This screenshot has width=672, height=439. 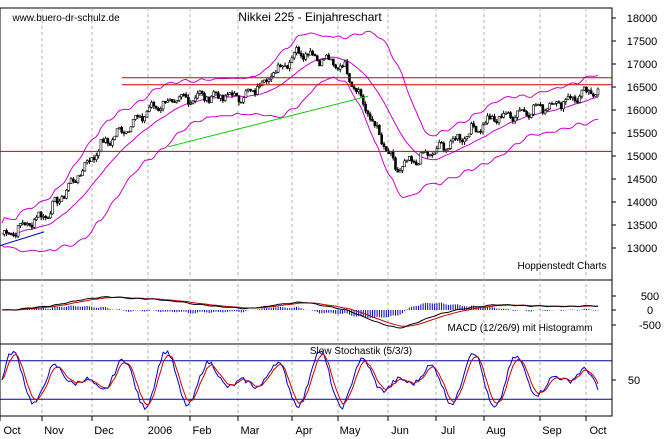 I want to click on price-tick-label: 13500, so click(x=642, y=226).